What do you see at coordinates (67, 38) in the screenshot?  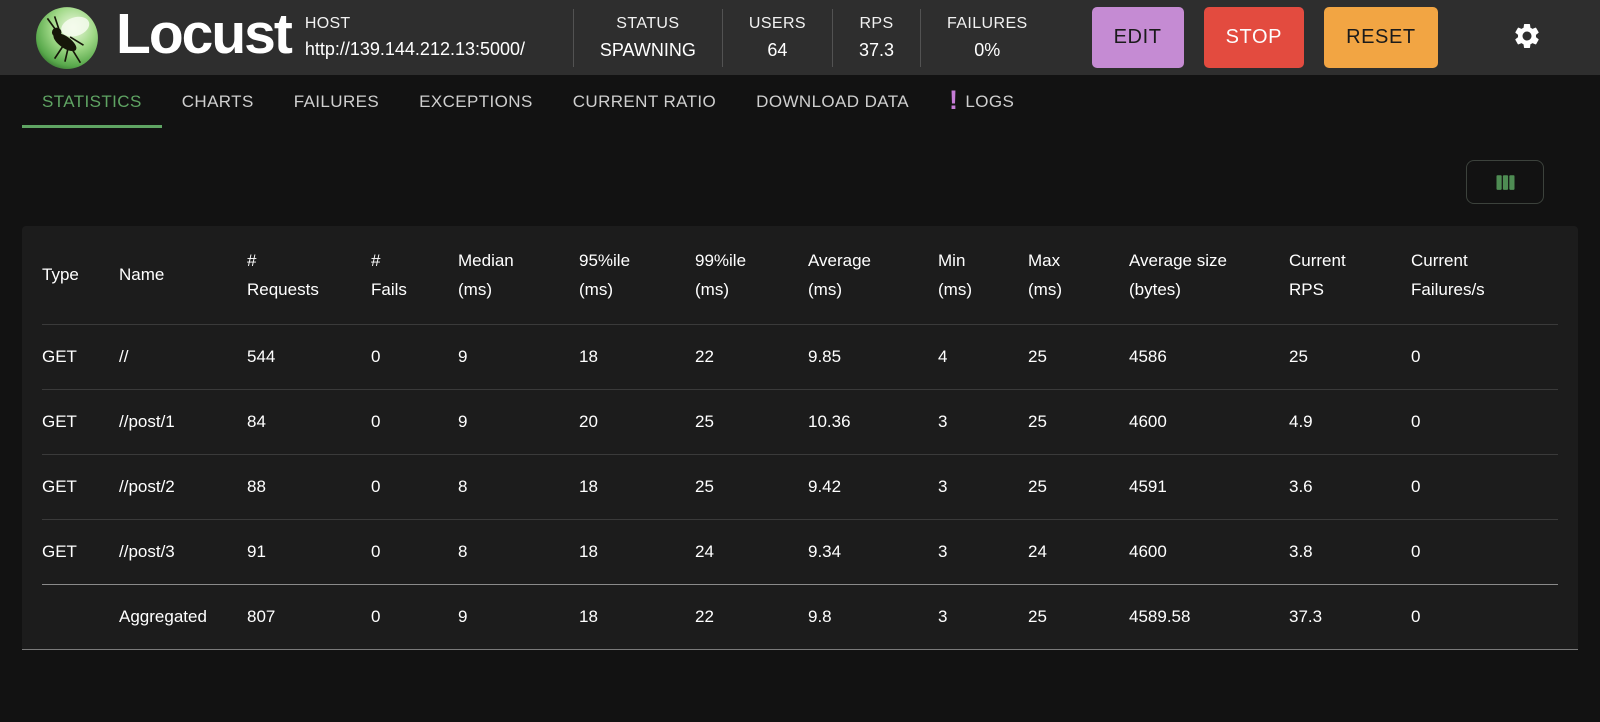 I see `locust-logo-icon` at bounding box center [67, 38].